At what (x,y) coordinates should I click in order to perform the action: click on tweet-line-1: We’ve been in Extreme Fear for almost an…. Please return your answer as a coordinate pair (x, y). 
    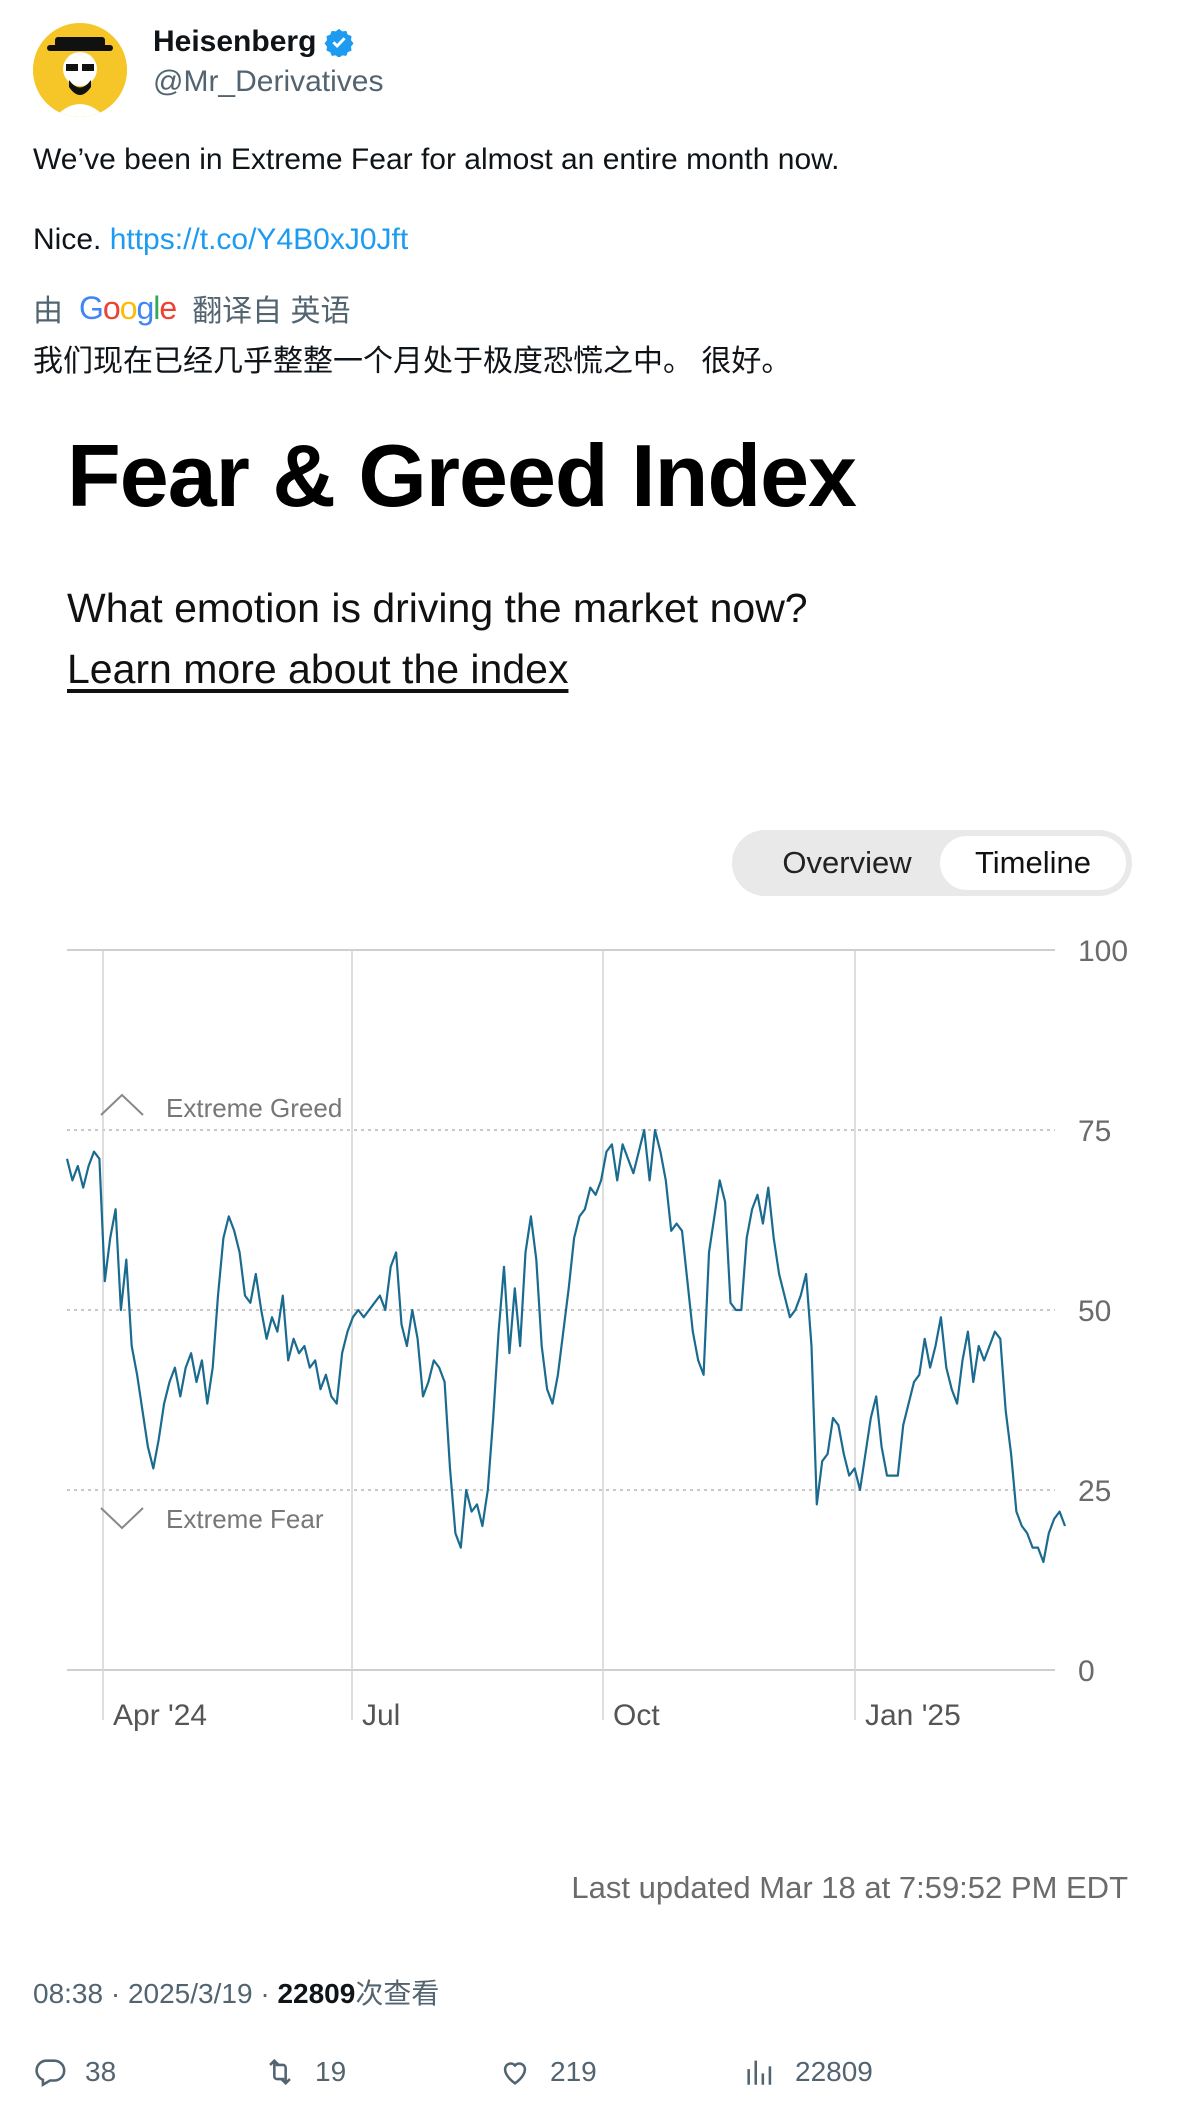
    Looking at the image, I should click on (436, 159).